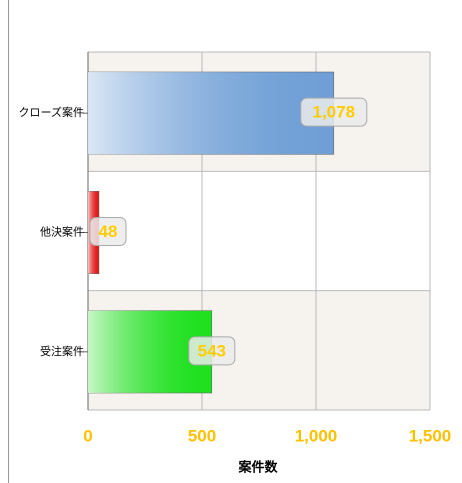  Describe the element at coordinates (316, 435) in the screenshot. I see `x-tick-label: 1,000` at that location.